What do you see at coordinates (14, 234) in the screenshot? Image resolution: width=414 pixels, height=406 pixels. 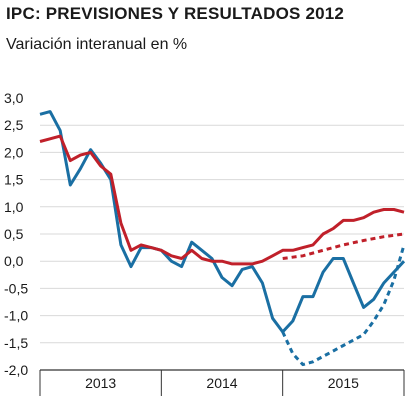 I see `y-tick-label: 0,5` at bounding box center [14, 234].